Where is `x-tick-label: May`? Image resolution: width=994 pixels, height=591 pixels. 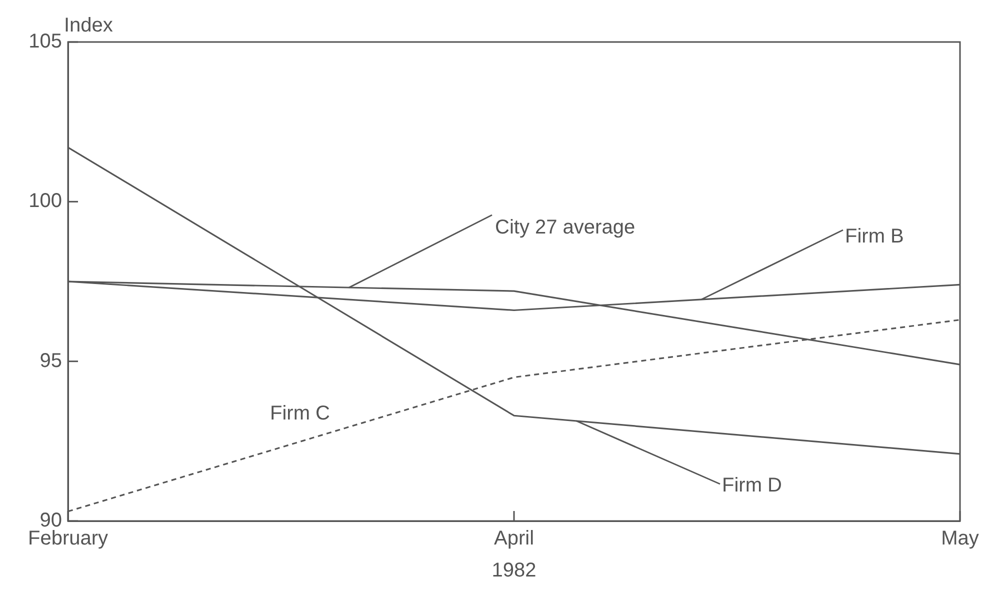 x-tick-label: May is located at coordinates (960, 539).